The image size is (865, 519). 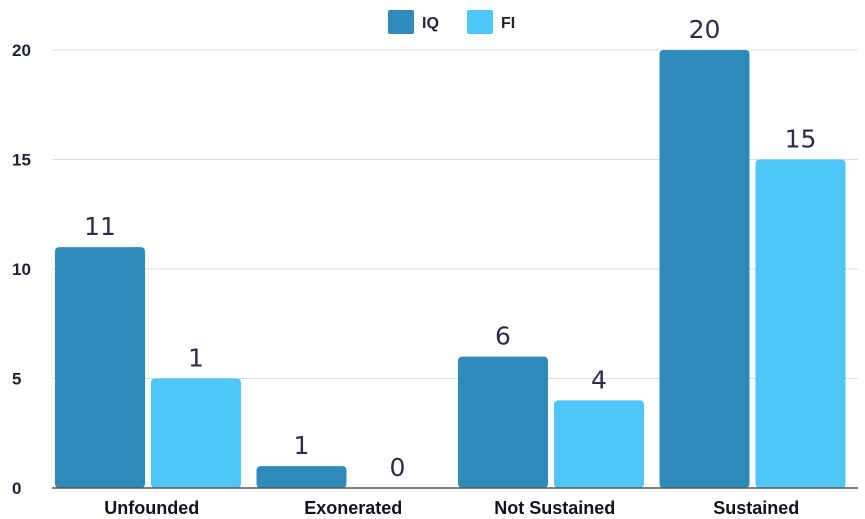 What do you see at coordinates (480, 22) in the screenshot?
I see `legend-swatch-fi` at bounding box center [480, 22].